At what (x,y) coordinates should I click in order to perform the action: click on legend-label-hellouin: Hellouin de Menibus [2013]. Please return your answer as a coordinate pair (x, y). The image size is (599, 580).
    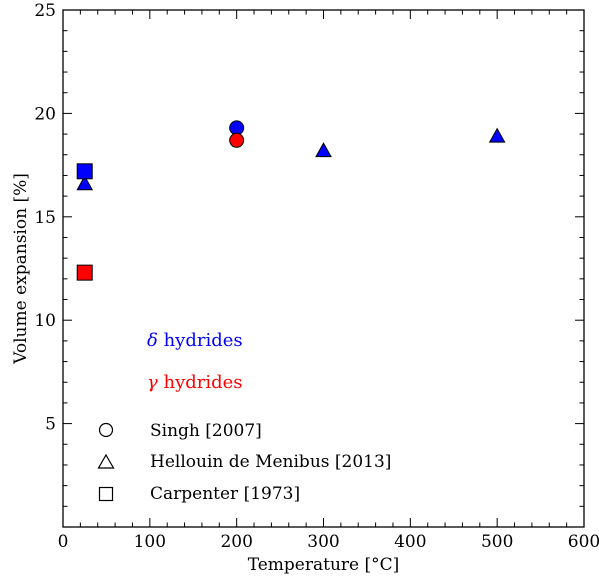
    Looking at the image, I should click on (270, 462).